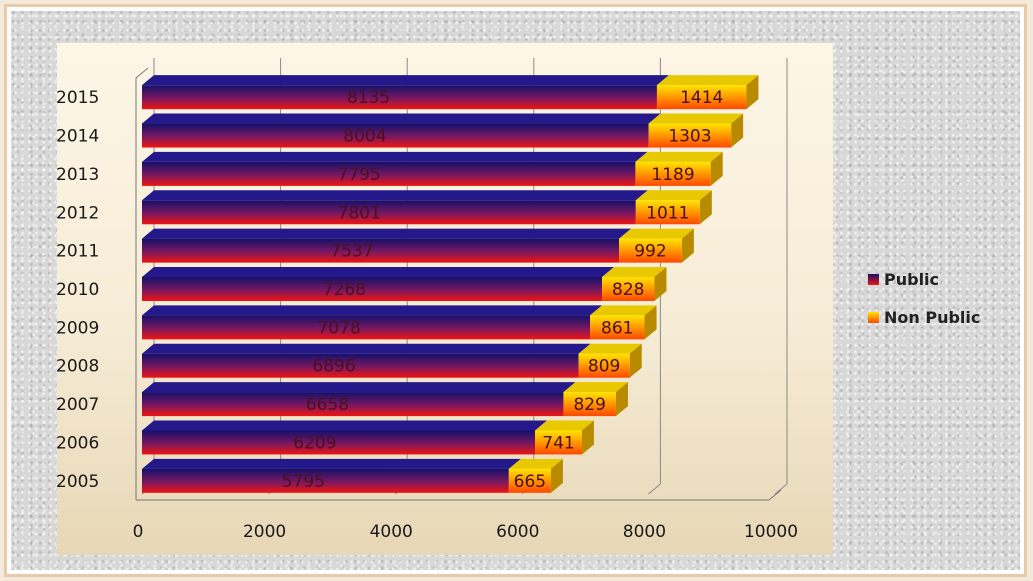 Image resolution: width=1033 pixels, height=581 pixels. Describe the element at coordinates (358, 175) in the screenshot. I see `data-label-public: 7795` at that location.